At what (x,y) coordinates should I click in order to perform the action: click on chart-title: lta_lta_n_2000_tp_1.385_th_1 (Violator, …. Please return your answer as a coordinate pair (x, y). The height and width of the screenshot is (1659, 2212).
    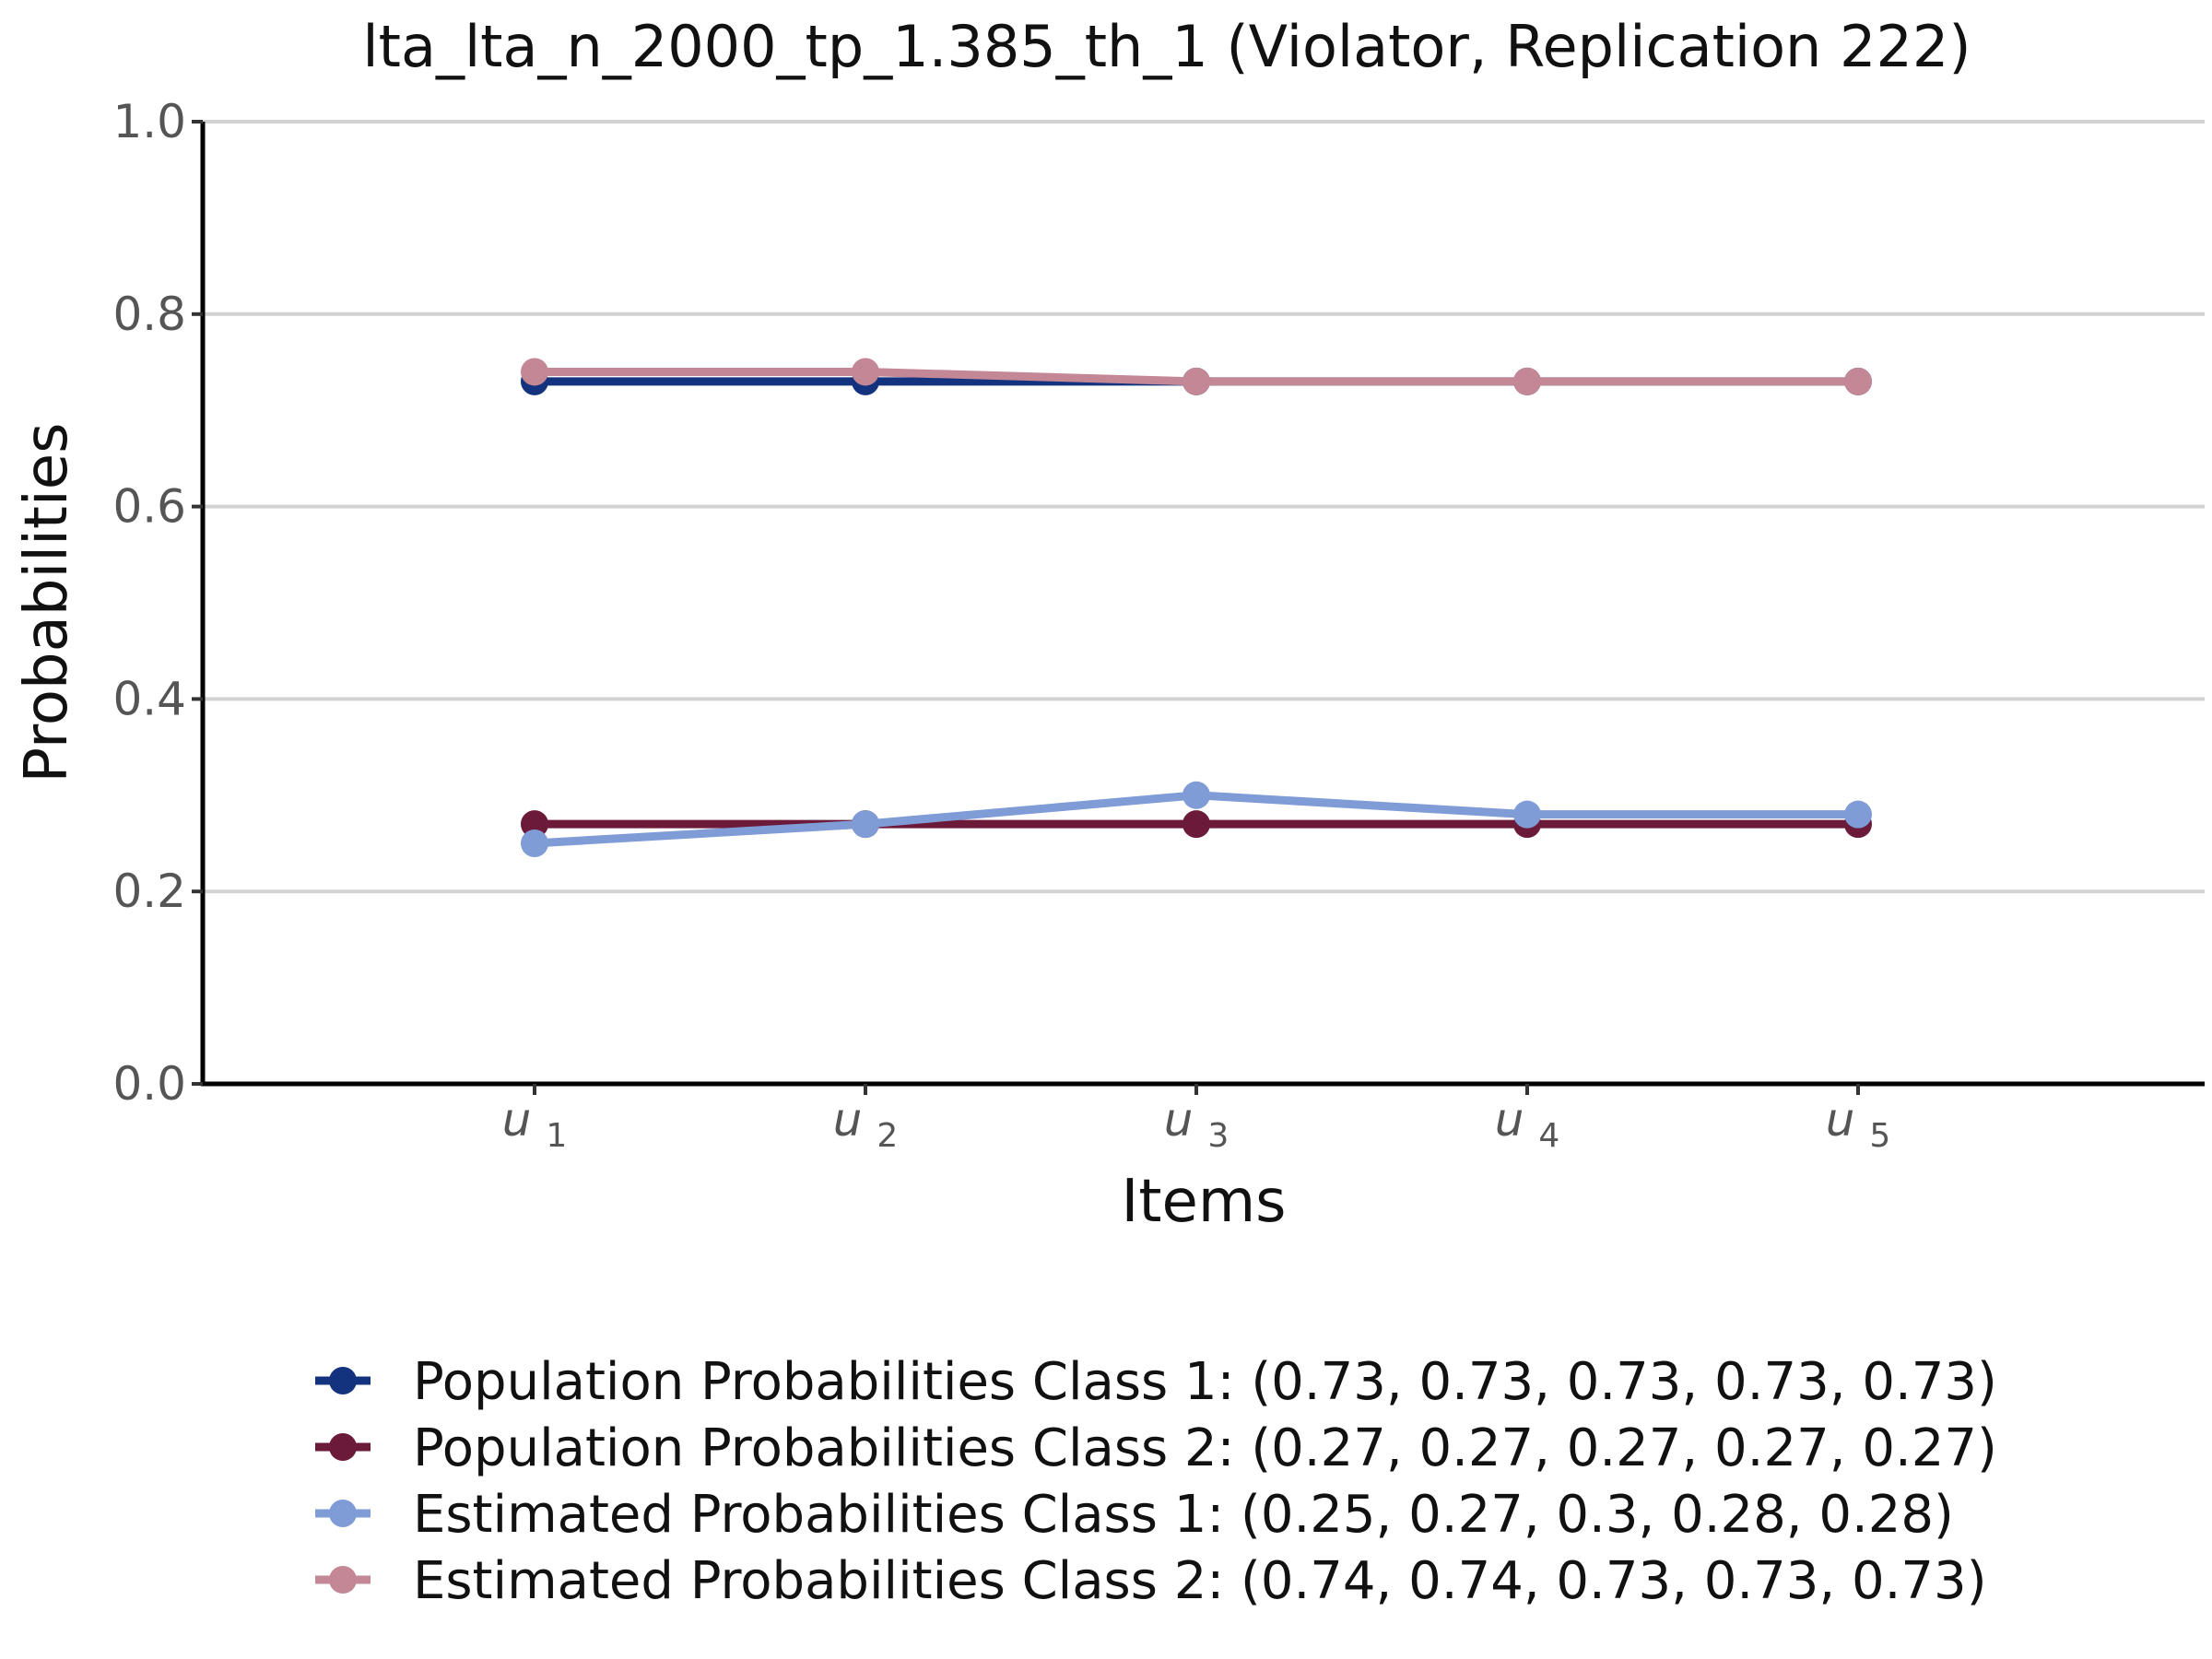
    Looking at the image, I should click on (1166, 46).